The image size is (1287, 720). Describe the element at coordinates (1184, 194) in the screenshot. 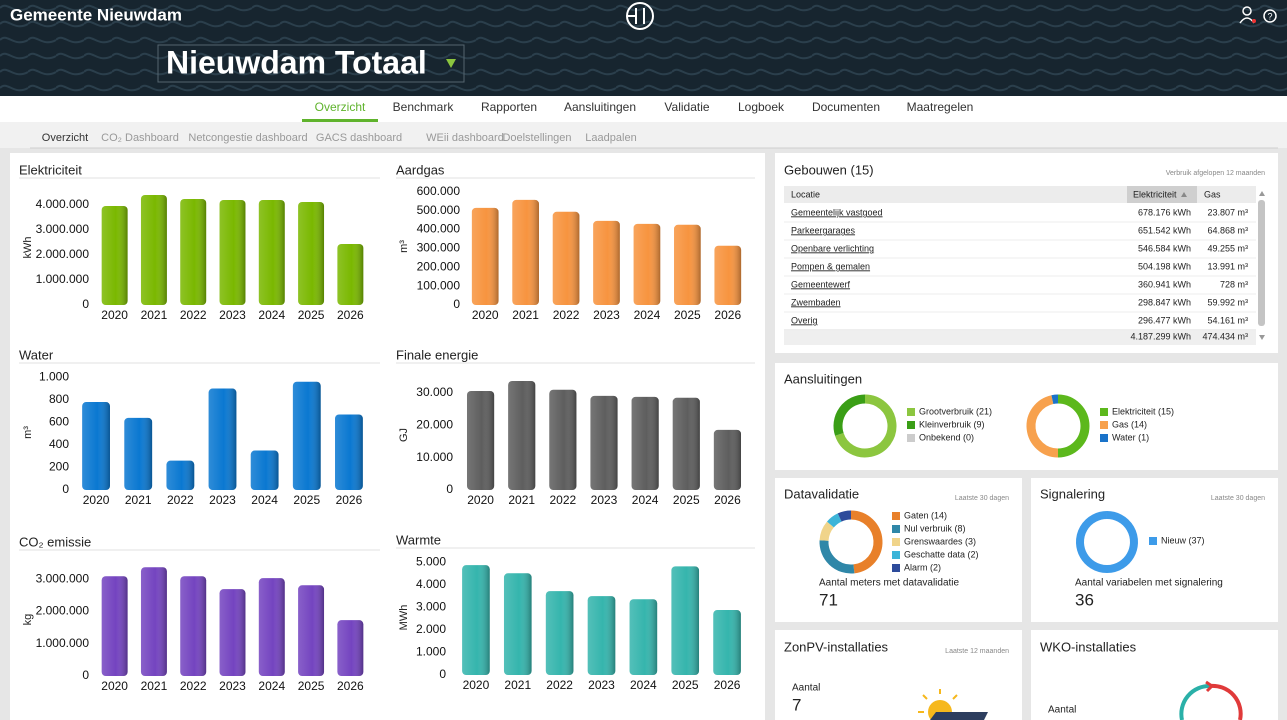

I see `sort-arrow` at that location.